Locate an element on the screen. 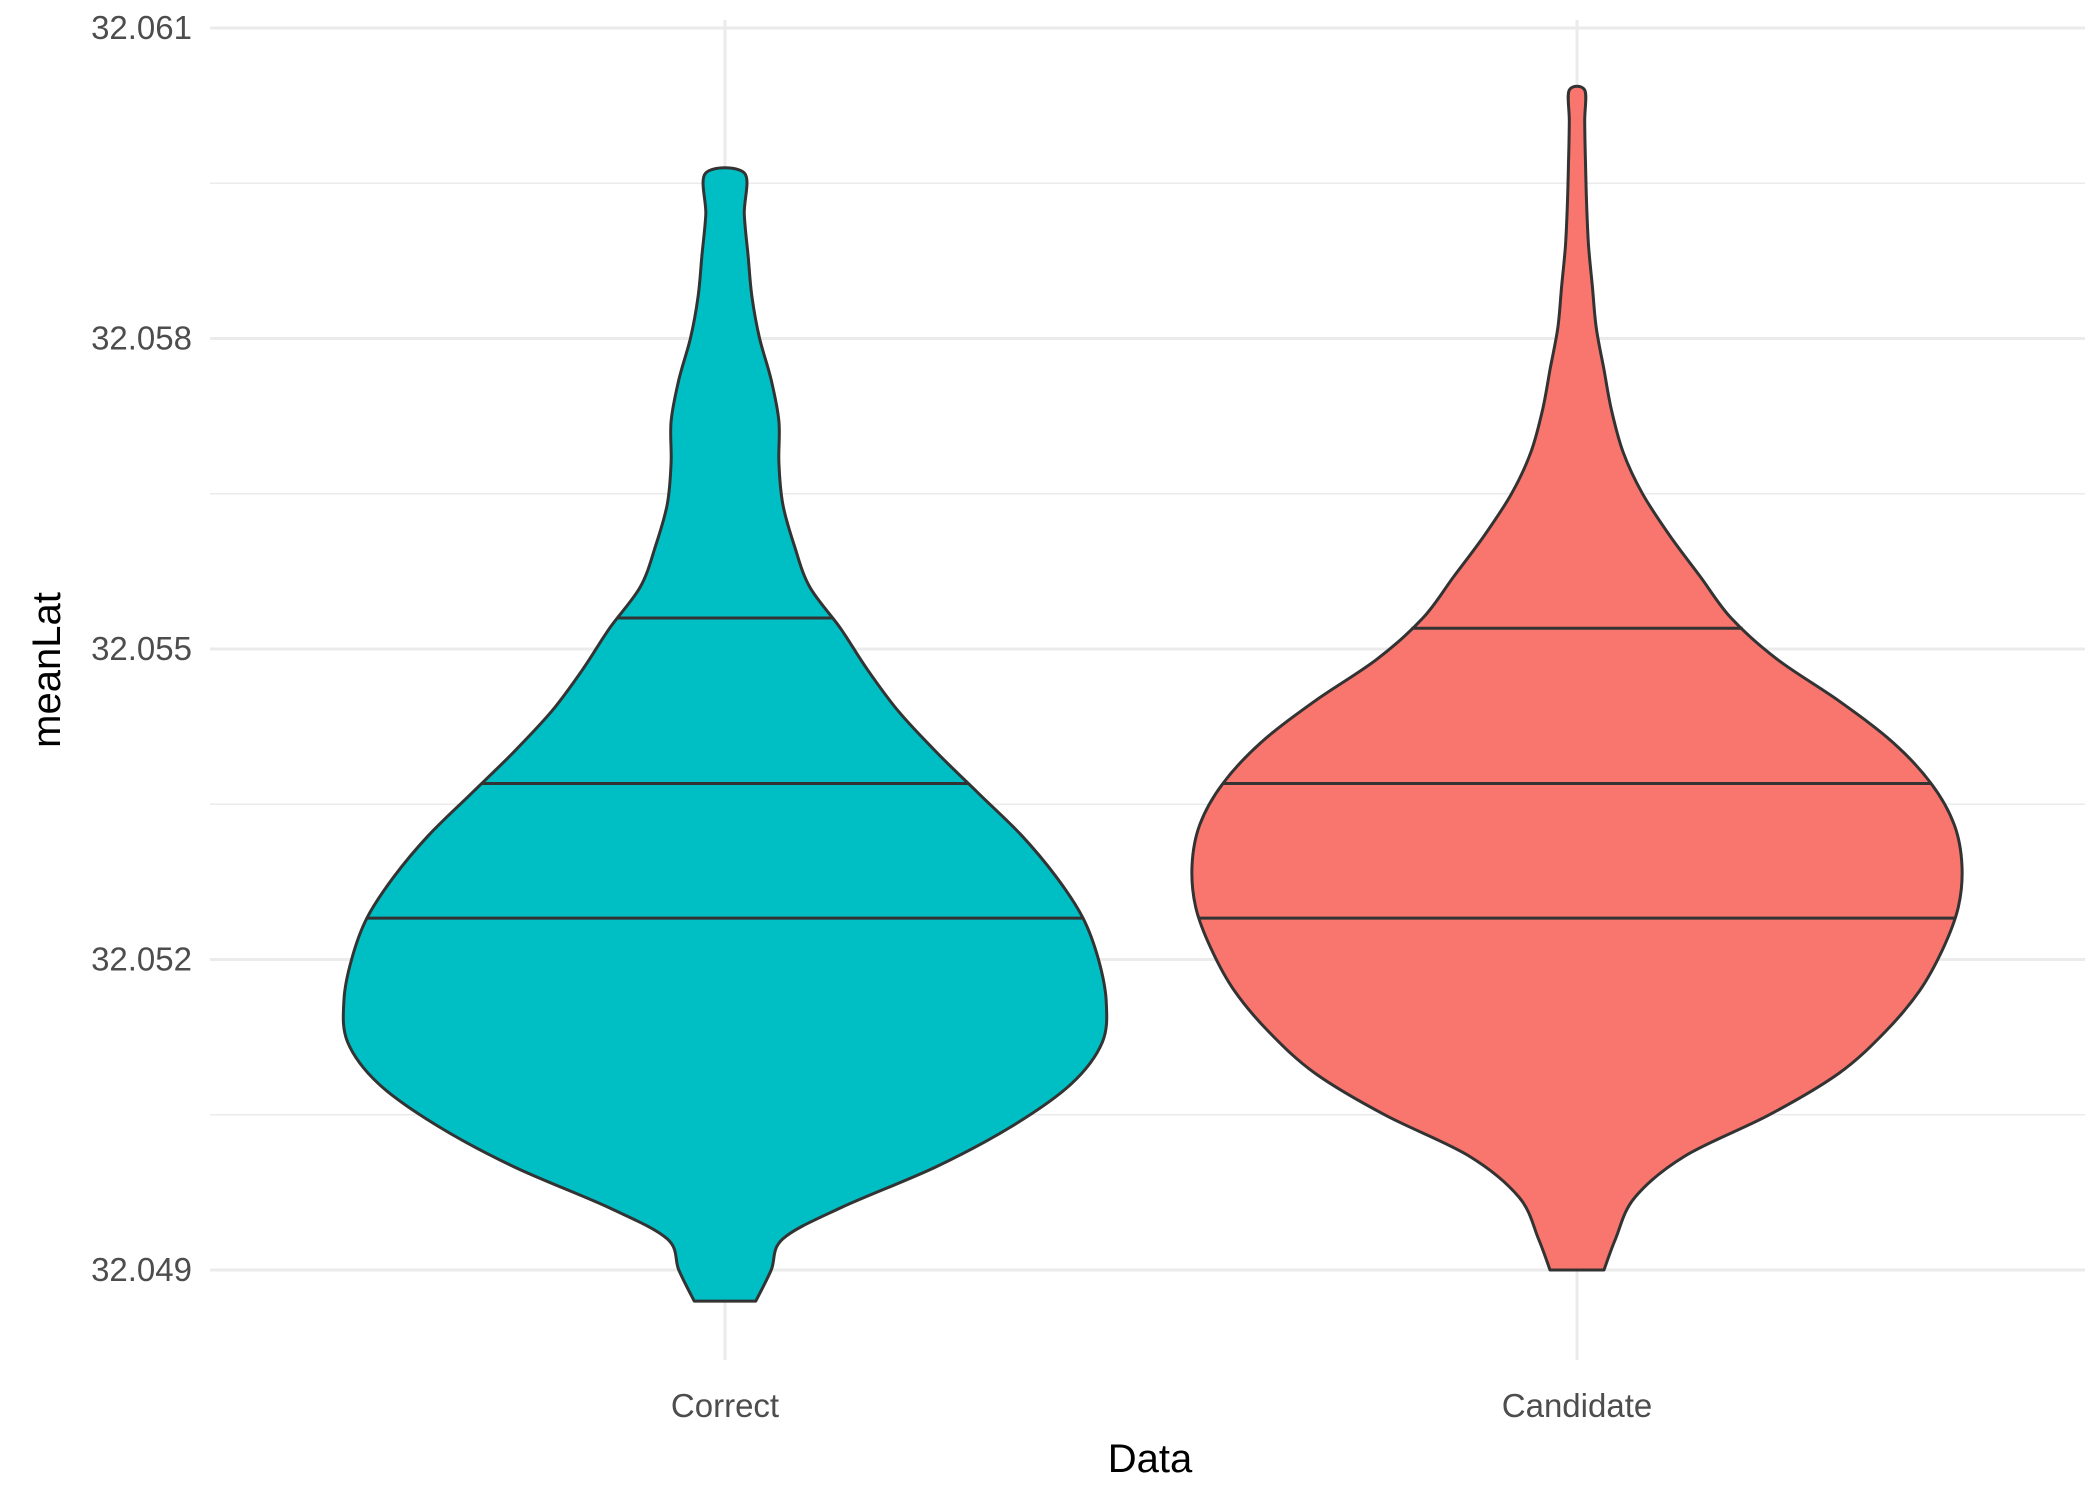 This screenshot has height=1499, width=2100. y-tick-label: 32.052 is located at coordinates (141, 959).